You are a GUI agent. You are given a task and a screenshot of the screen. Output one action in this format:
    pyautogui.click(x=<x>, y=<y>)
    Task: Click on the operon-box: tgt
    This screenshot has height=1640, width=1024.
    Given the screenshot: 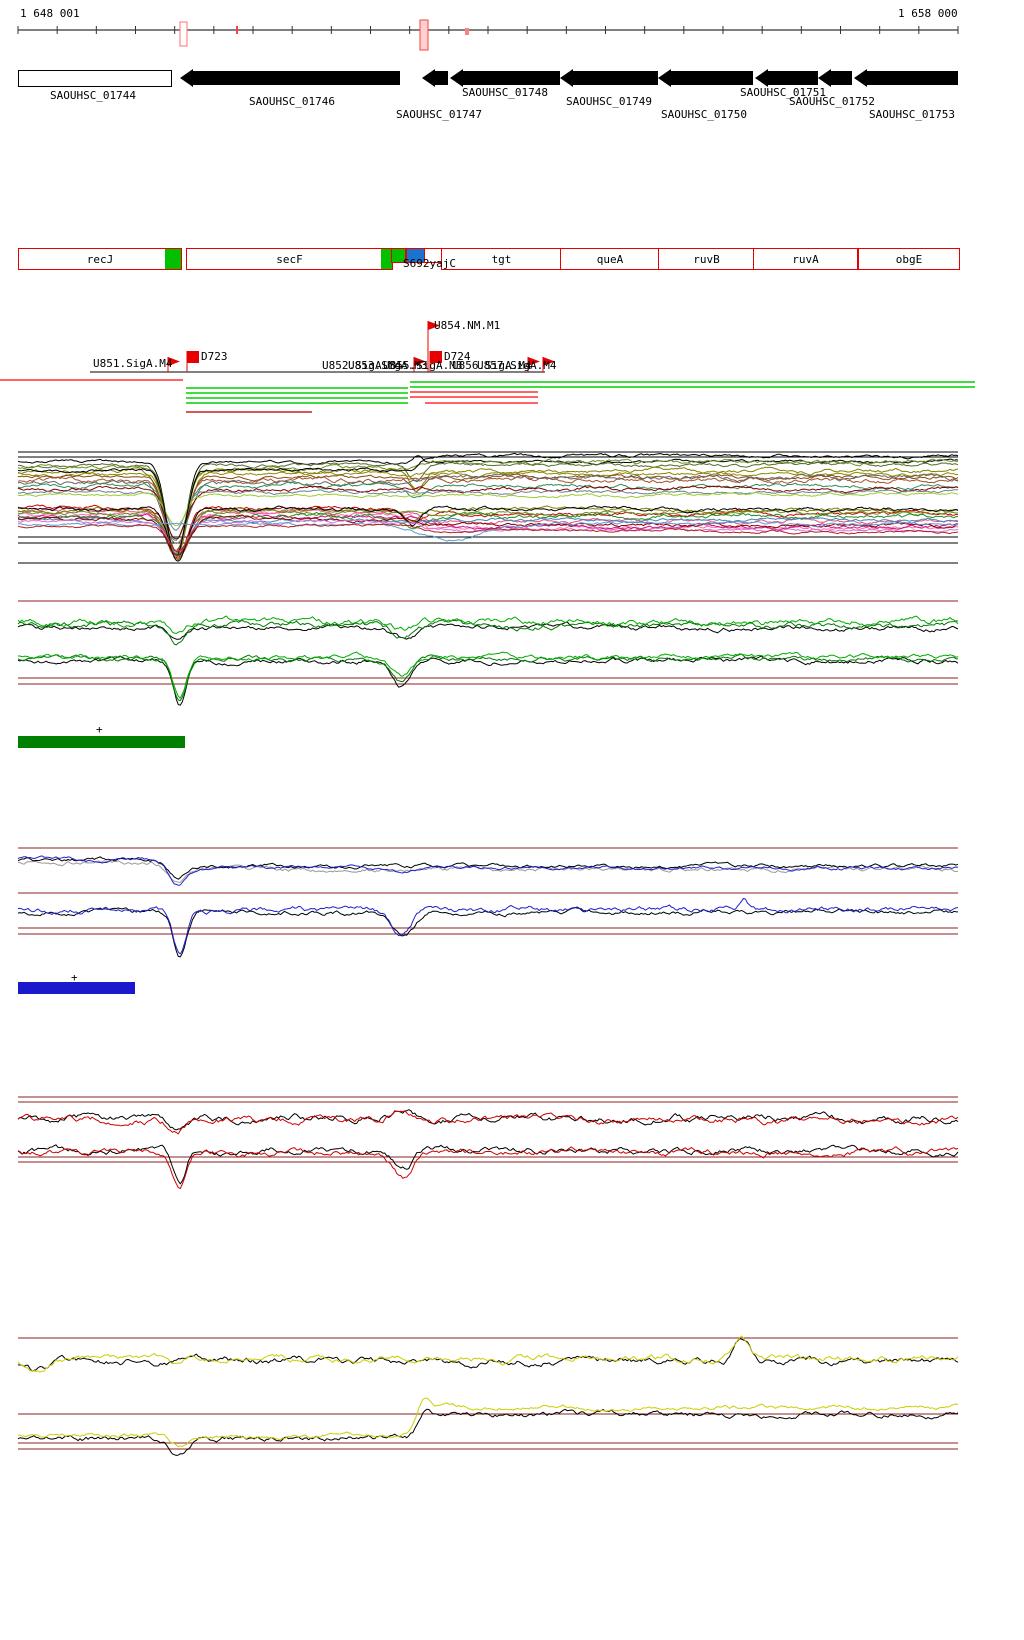 What is the action you would take?
    pyautogui.click(x=501, y=259)
    